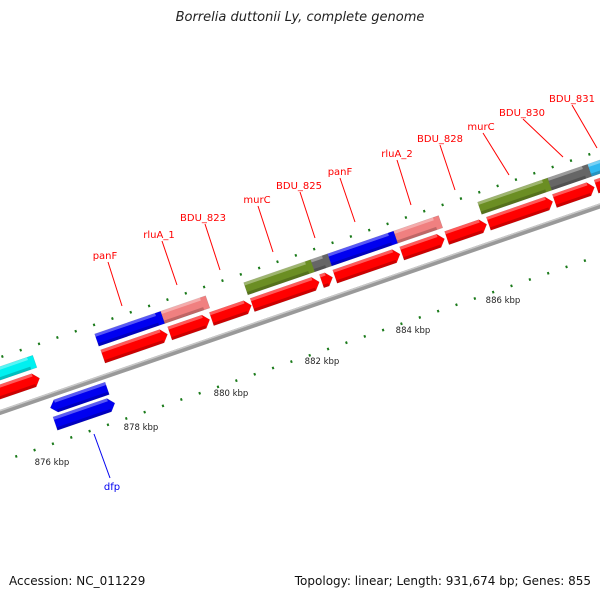  What do you see at coordinates (158, 235) in the screenshot?
I see `gene-label-rluA_1: rluA_1` at bounding box center [158, 235].